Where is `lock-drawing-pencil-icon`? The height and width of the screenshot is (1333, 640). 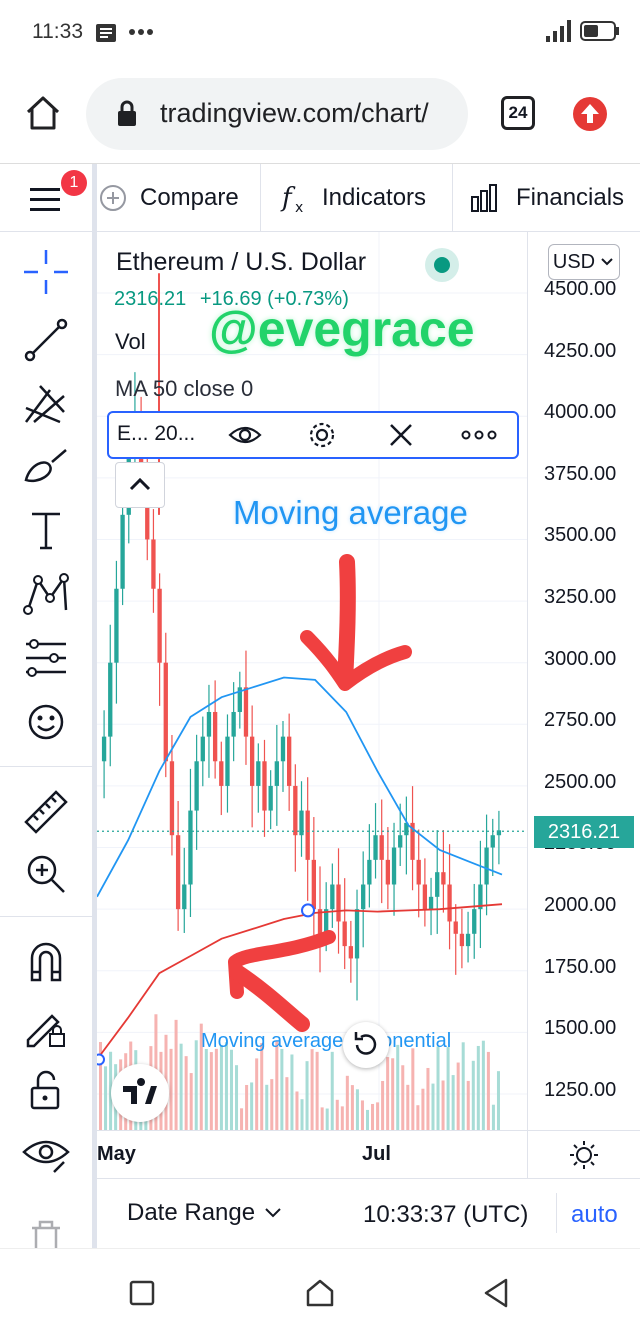
lock-drawing-pencil-icon is located at coordinates (46, 1026).